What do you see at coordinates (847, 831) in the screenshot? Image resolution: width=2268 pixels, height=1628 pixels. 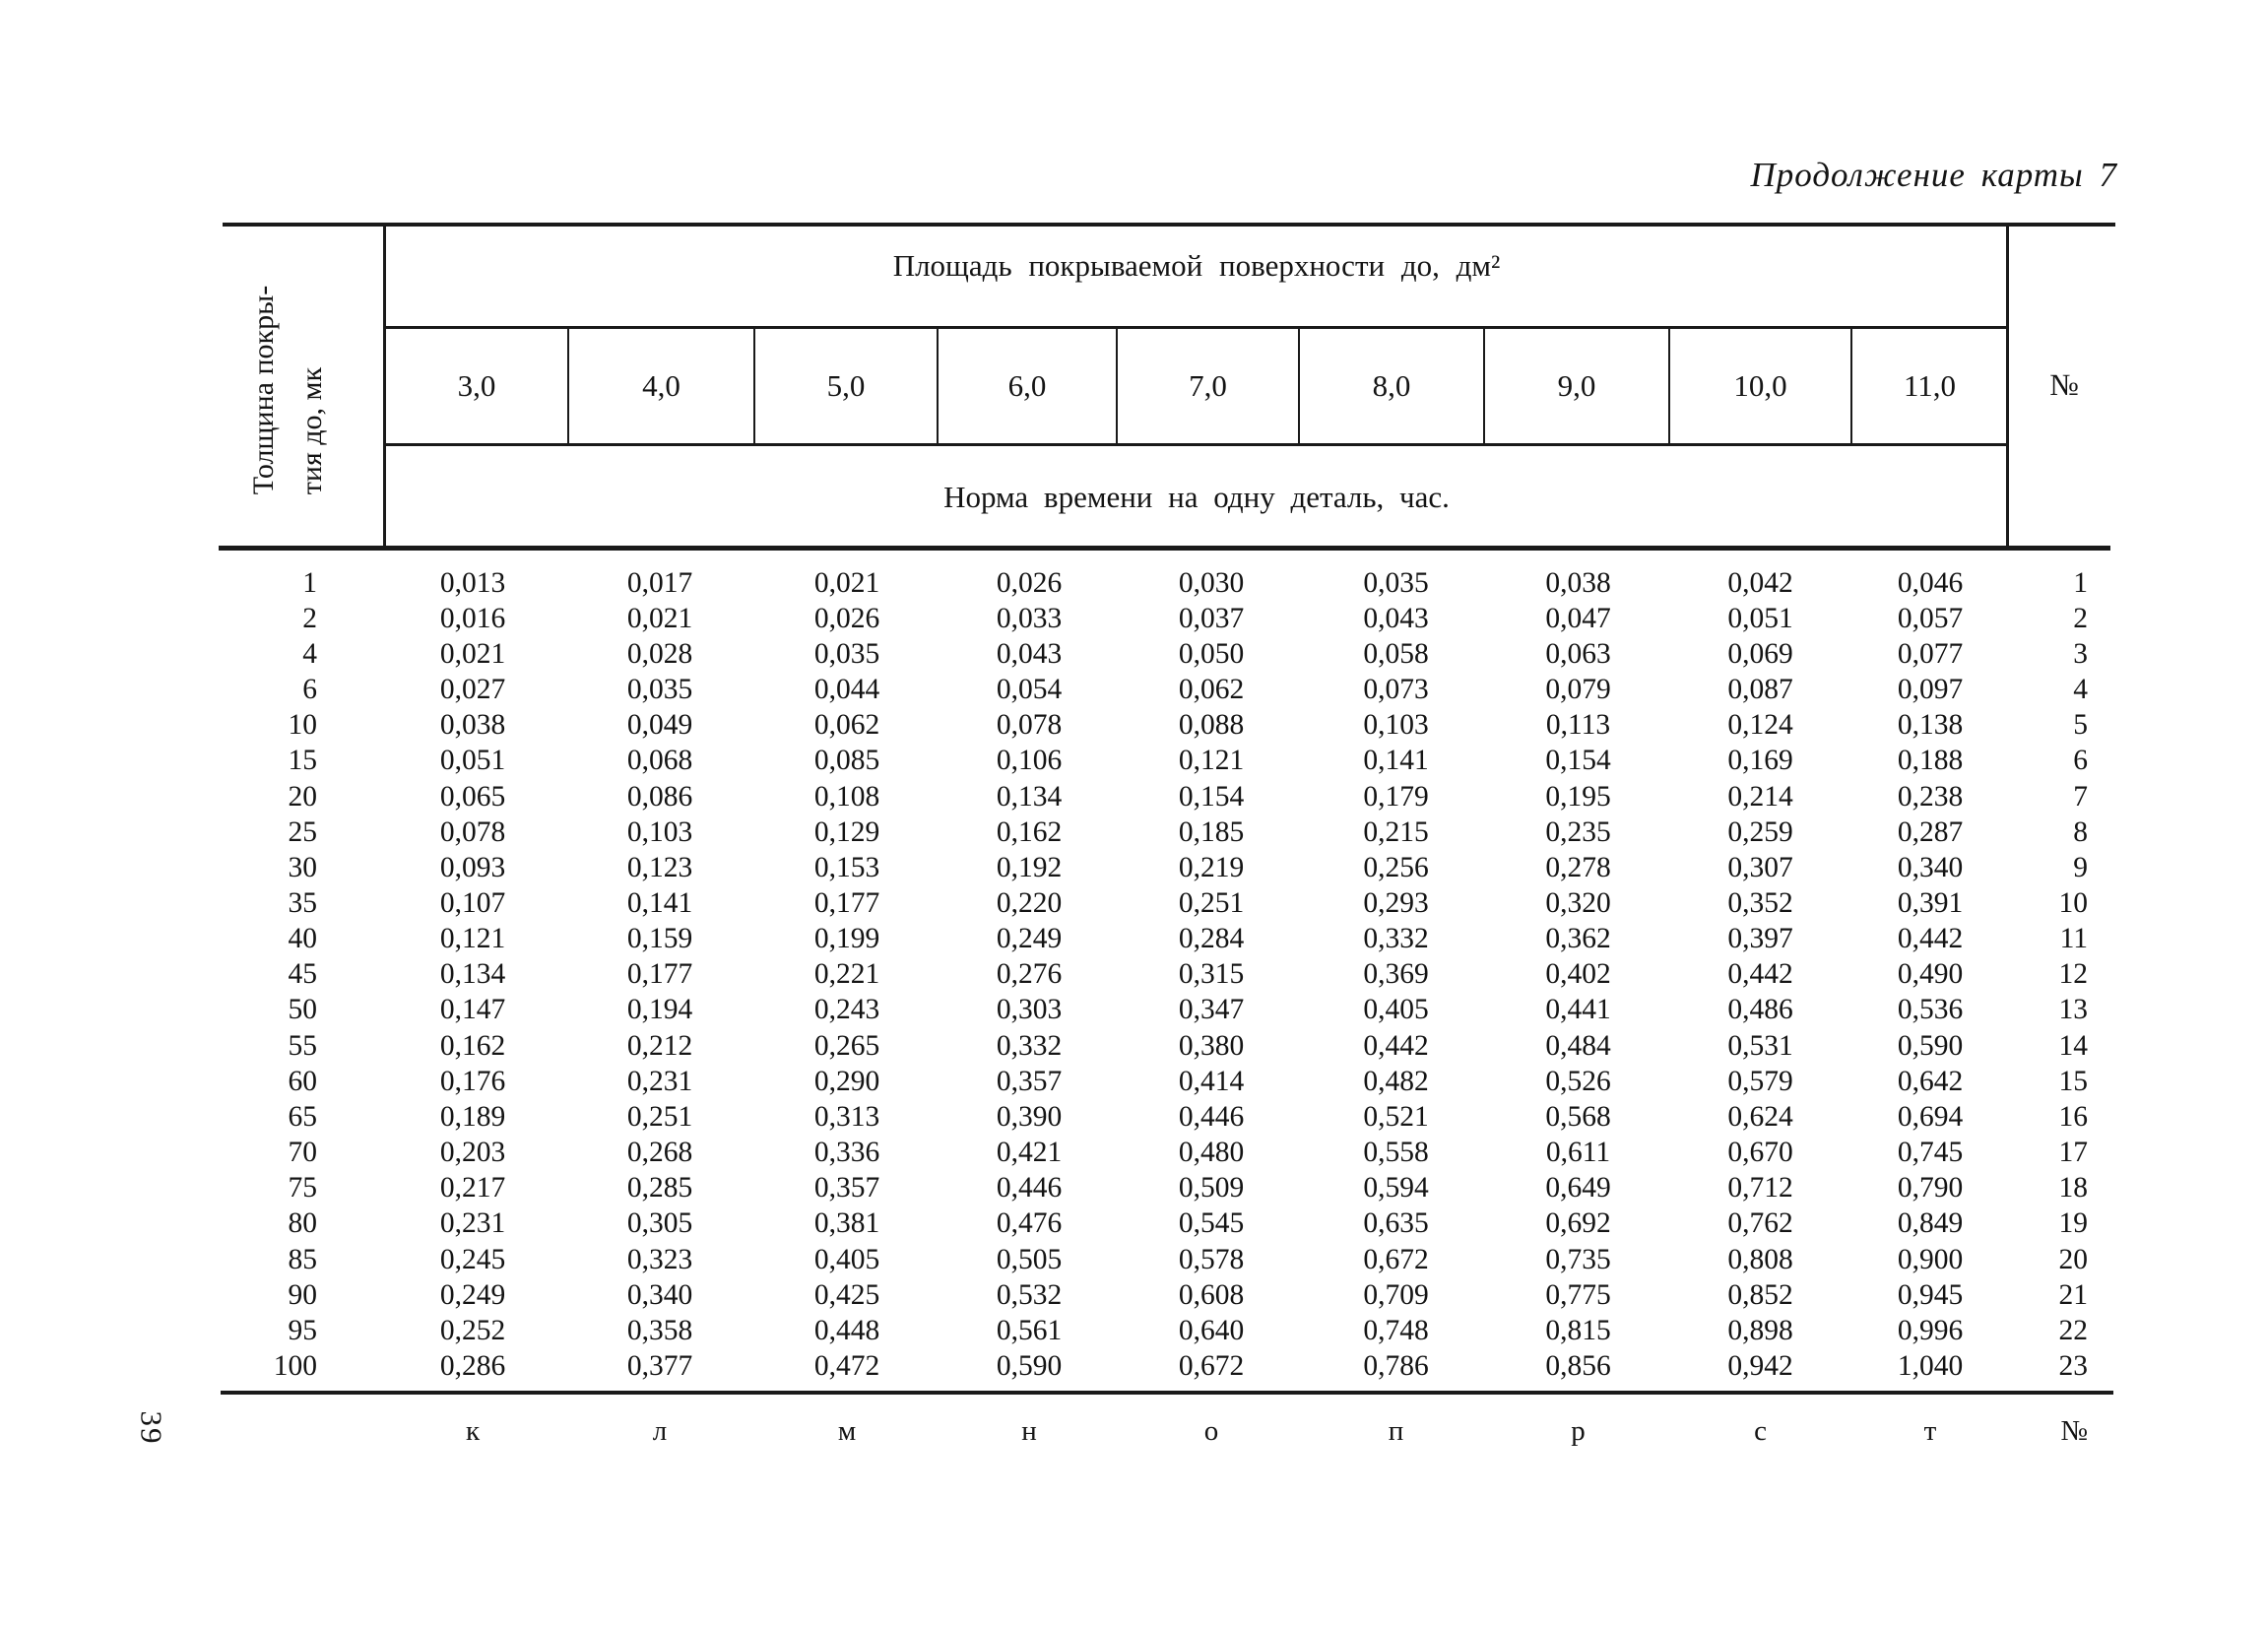 I see `value-cell: 0,129` at bounding box center [847, 831].